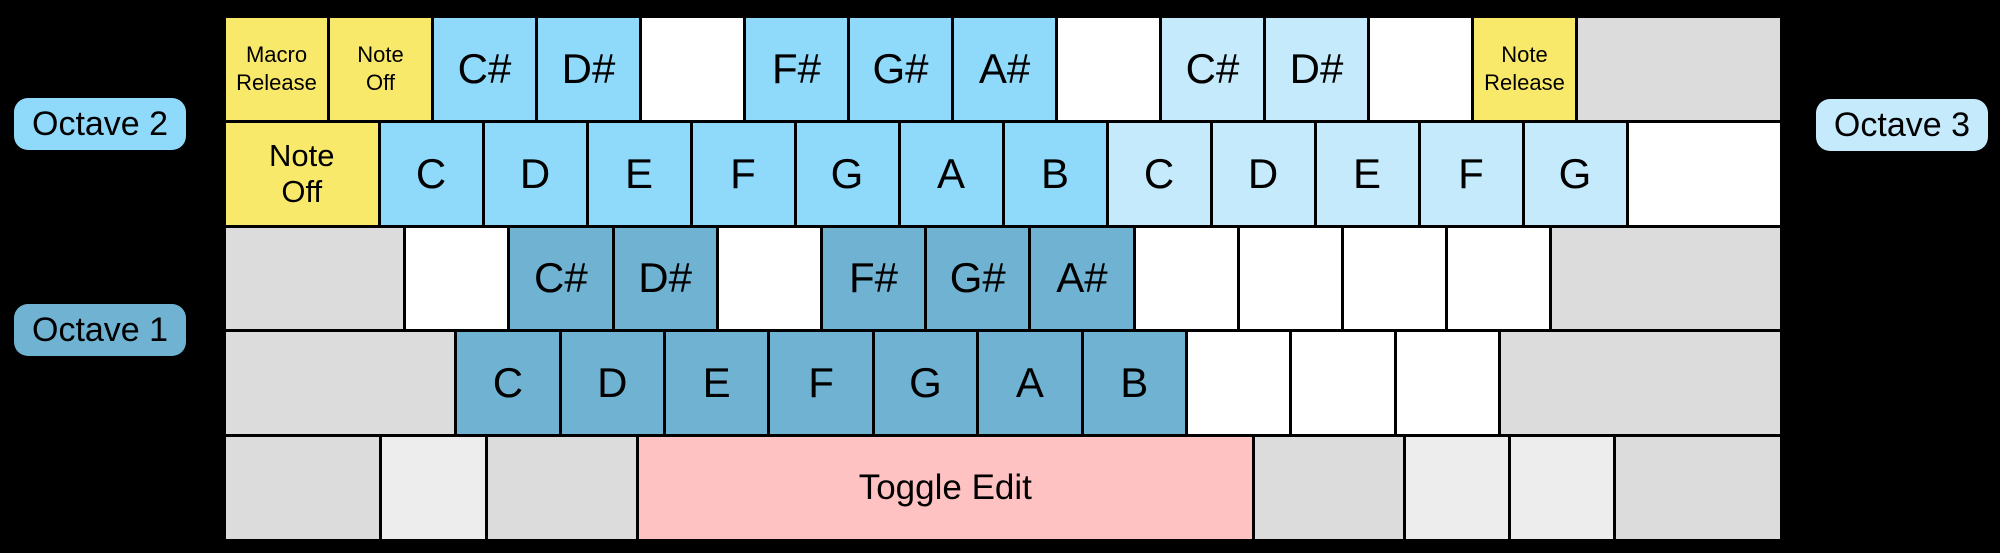 Image resolution: width=2000 pixels, height=553 pixels. Describe the element at coordinates (945, 488) in the screenshot. I see `key-toggle-edit: Toggle Edit` at that location.